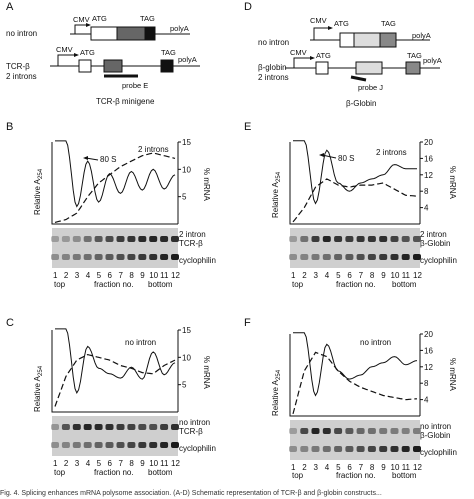  What do you see at coordinates (81, 29) in the screenshot?
I see `promoter-arrow` at bounding box center [81, 29].